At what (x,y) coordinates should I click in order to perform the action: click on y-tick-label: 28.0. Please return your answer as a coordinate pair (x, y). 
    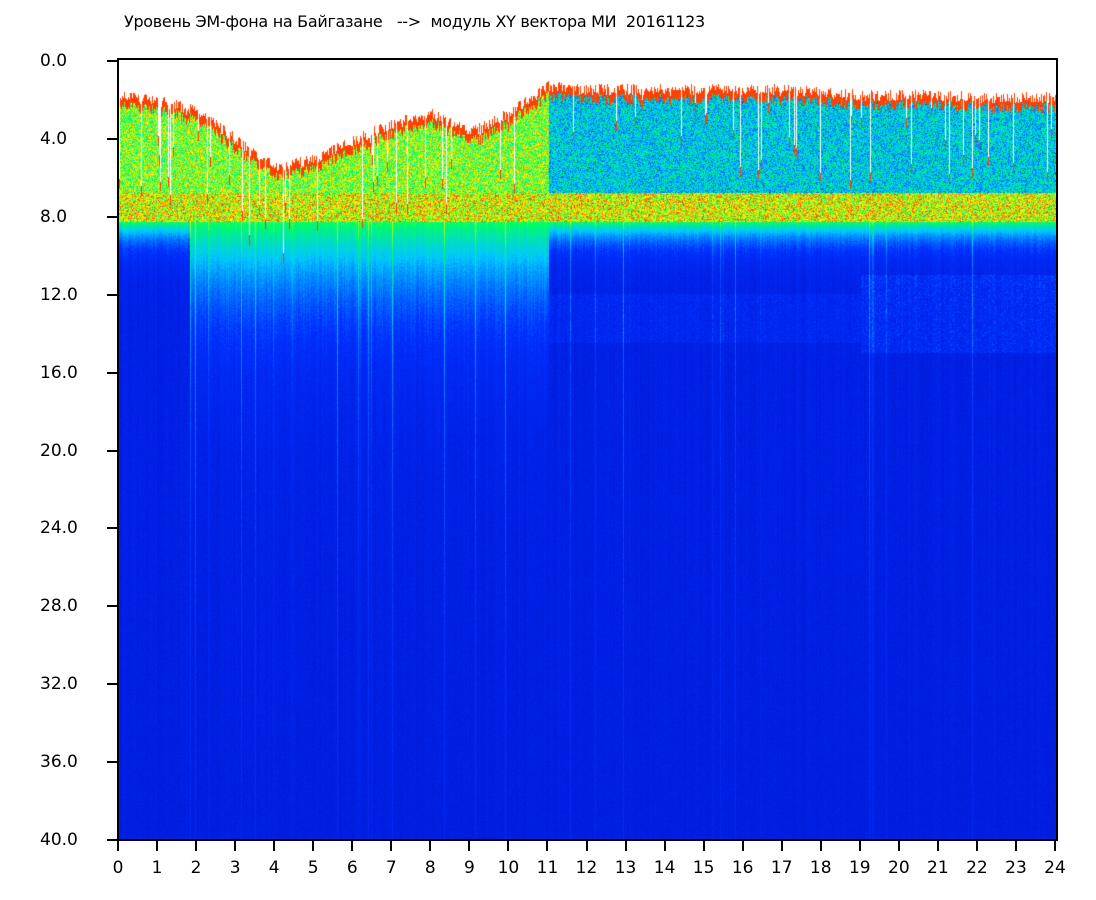
    Looking at the image, I should click on (59, 606).